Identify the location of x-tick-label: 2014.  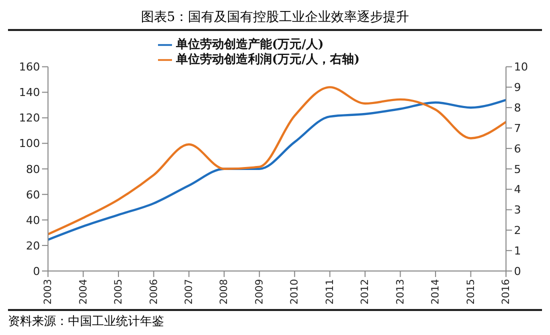
(436, 291).